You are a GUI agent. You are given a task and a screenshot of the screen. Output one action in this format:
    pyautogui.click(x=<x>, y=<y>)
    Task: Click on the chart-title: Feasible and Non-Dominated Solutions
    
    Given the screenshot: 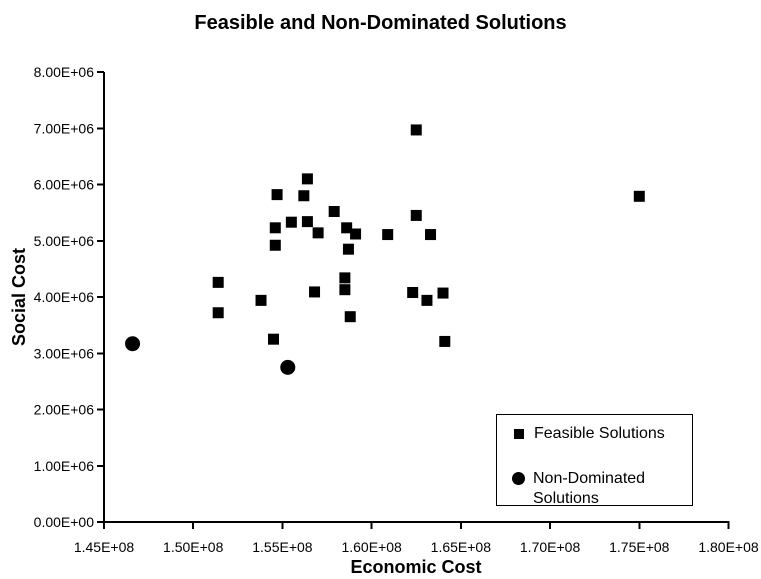 What is the action you would take?
    pyautogui.click(x=380, y=23)
    